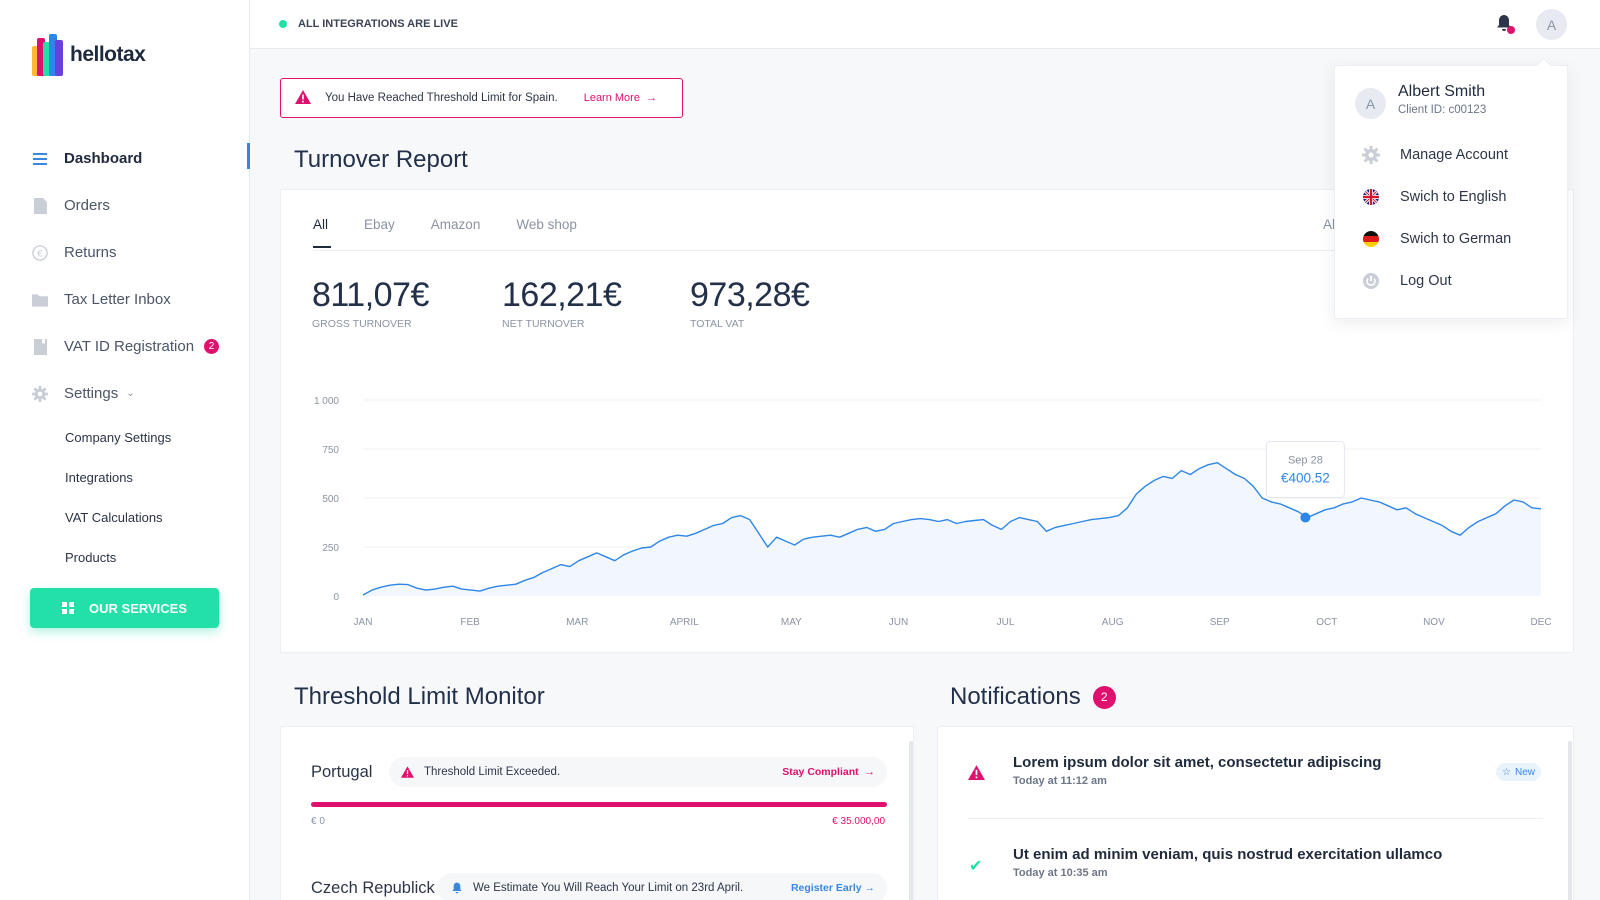 This screenshot has width=1600, height=900. What do you see at coordinates (89, 55) in the screenshot?
I see `logo: hellotax` at bounding box center [89, 55].